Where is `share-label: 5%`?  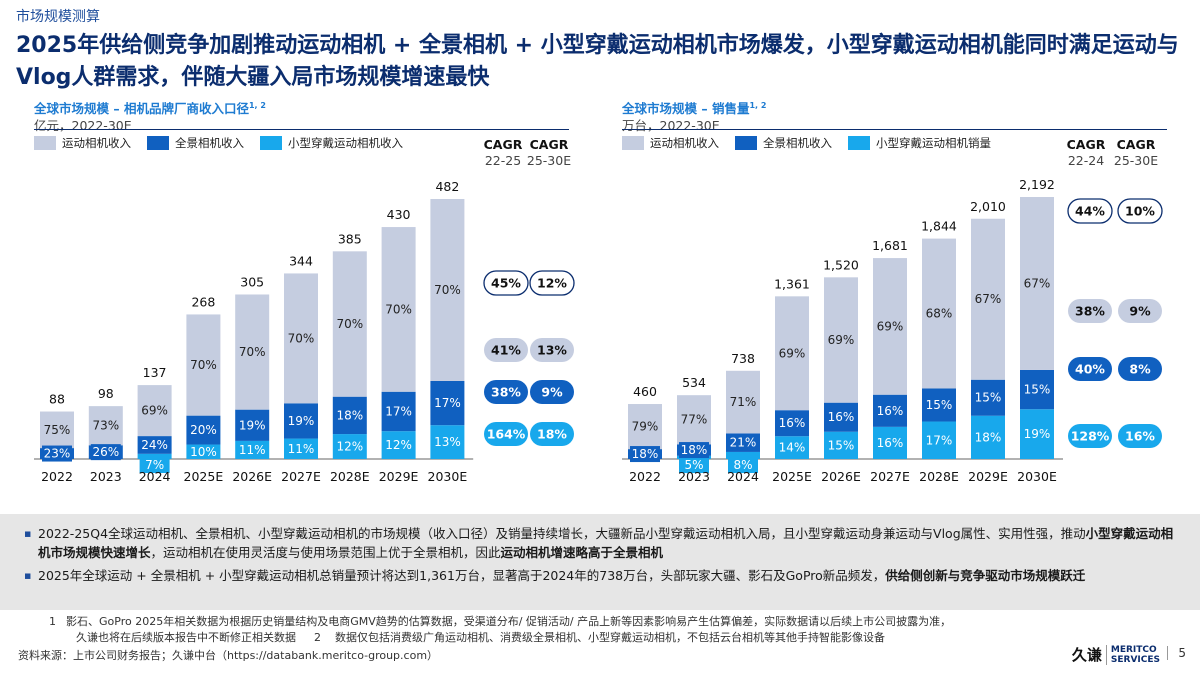
share-label: 5% is located at coordinates (693, 465).